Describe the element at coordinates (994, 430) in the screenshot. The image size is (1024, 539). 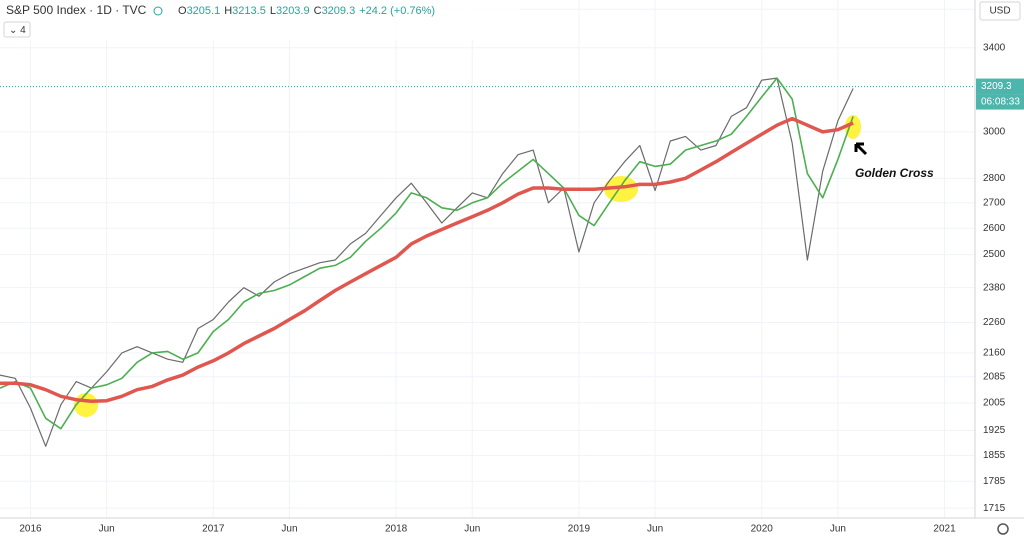
I see `y-tick-label: 1925` at that location.